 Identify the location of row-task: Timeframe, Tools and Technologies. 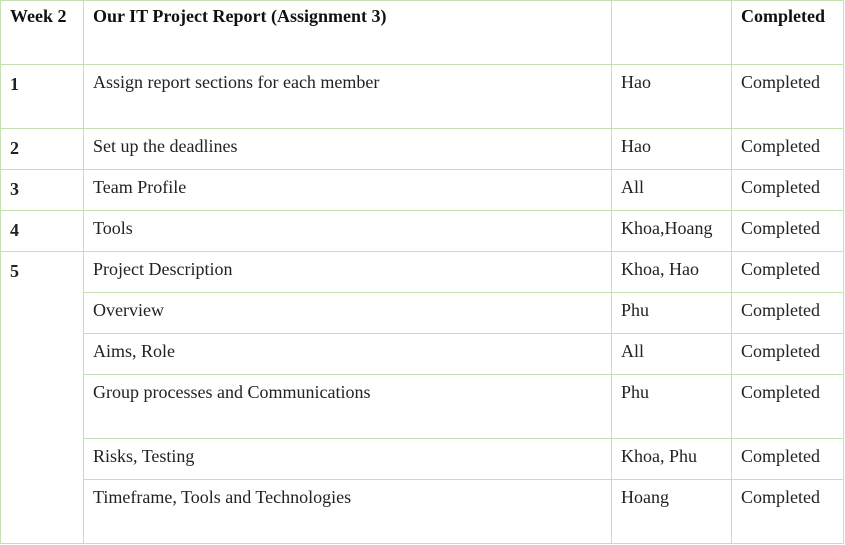
(347, 511).